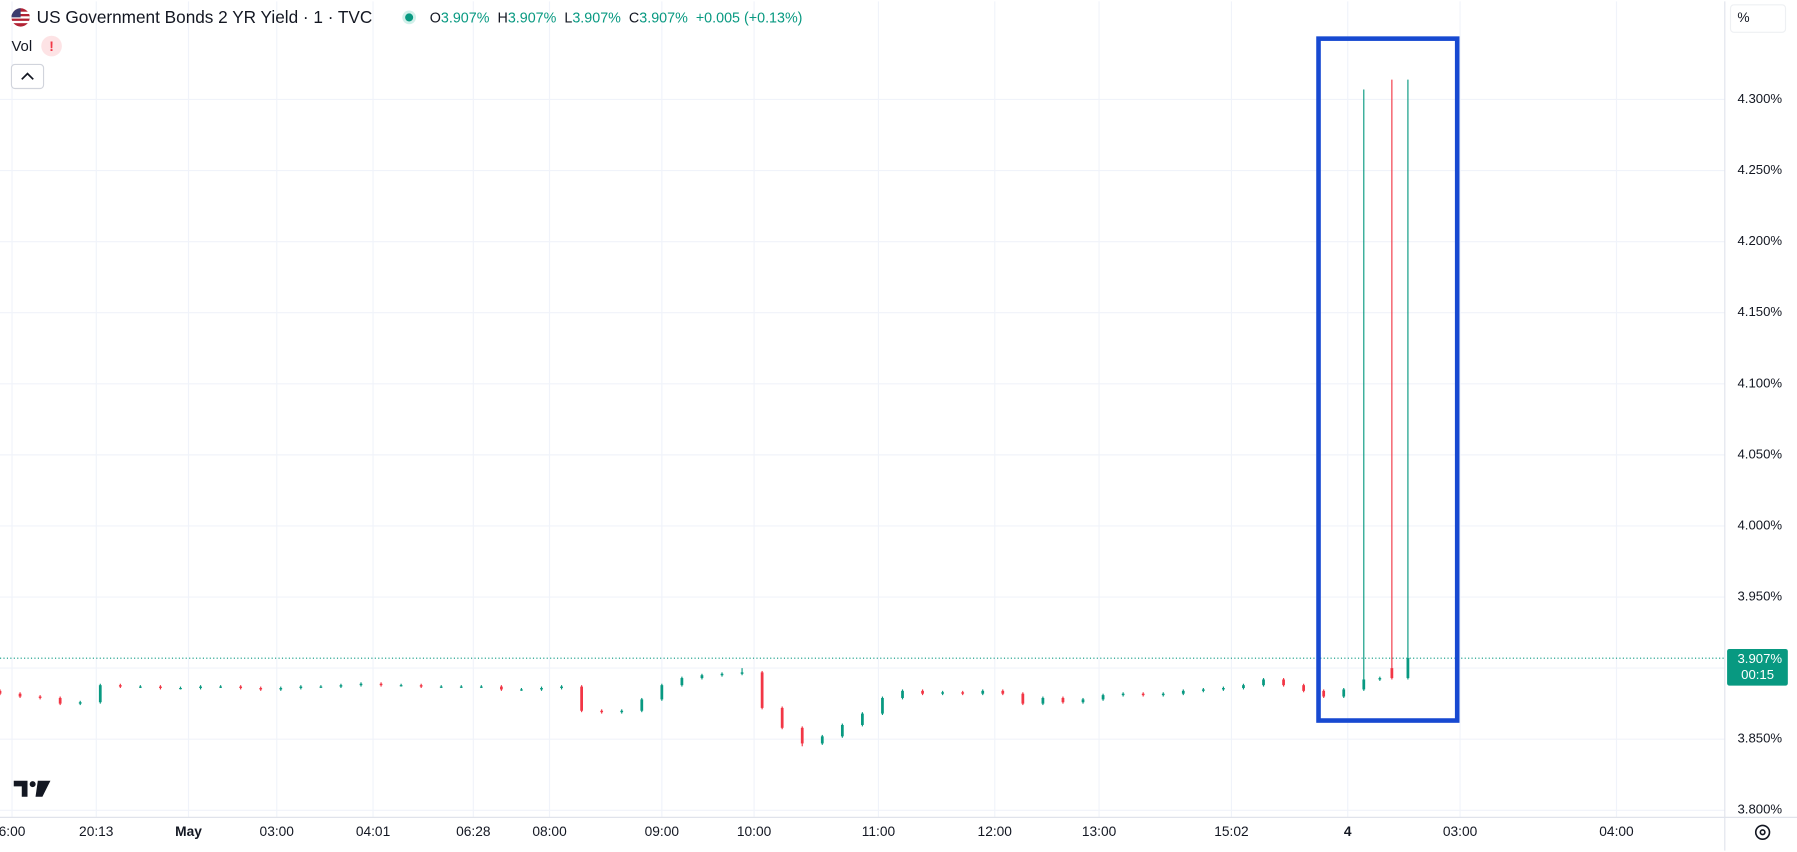  I want to click on highlight-box, so click(1388, 379).